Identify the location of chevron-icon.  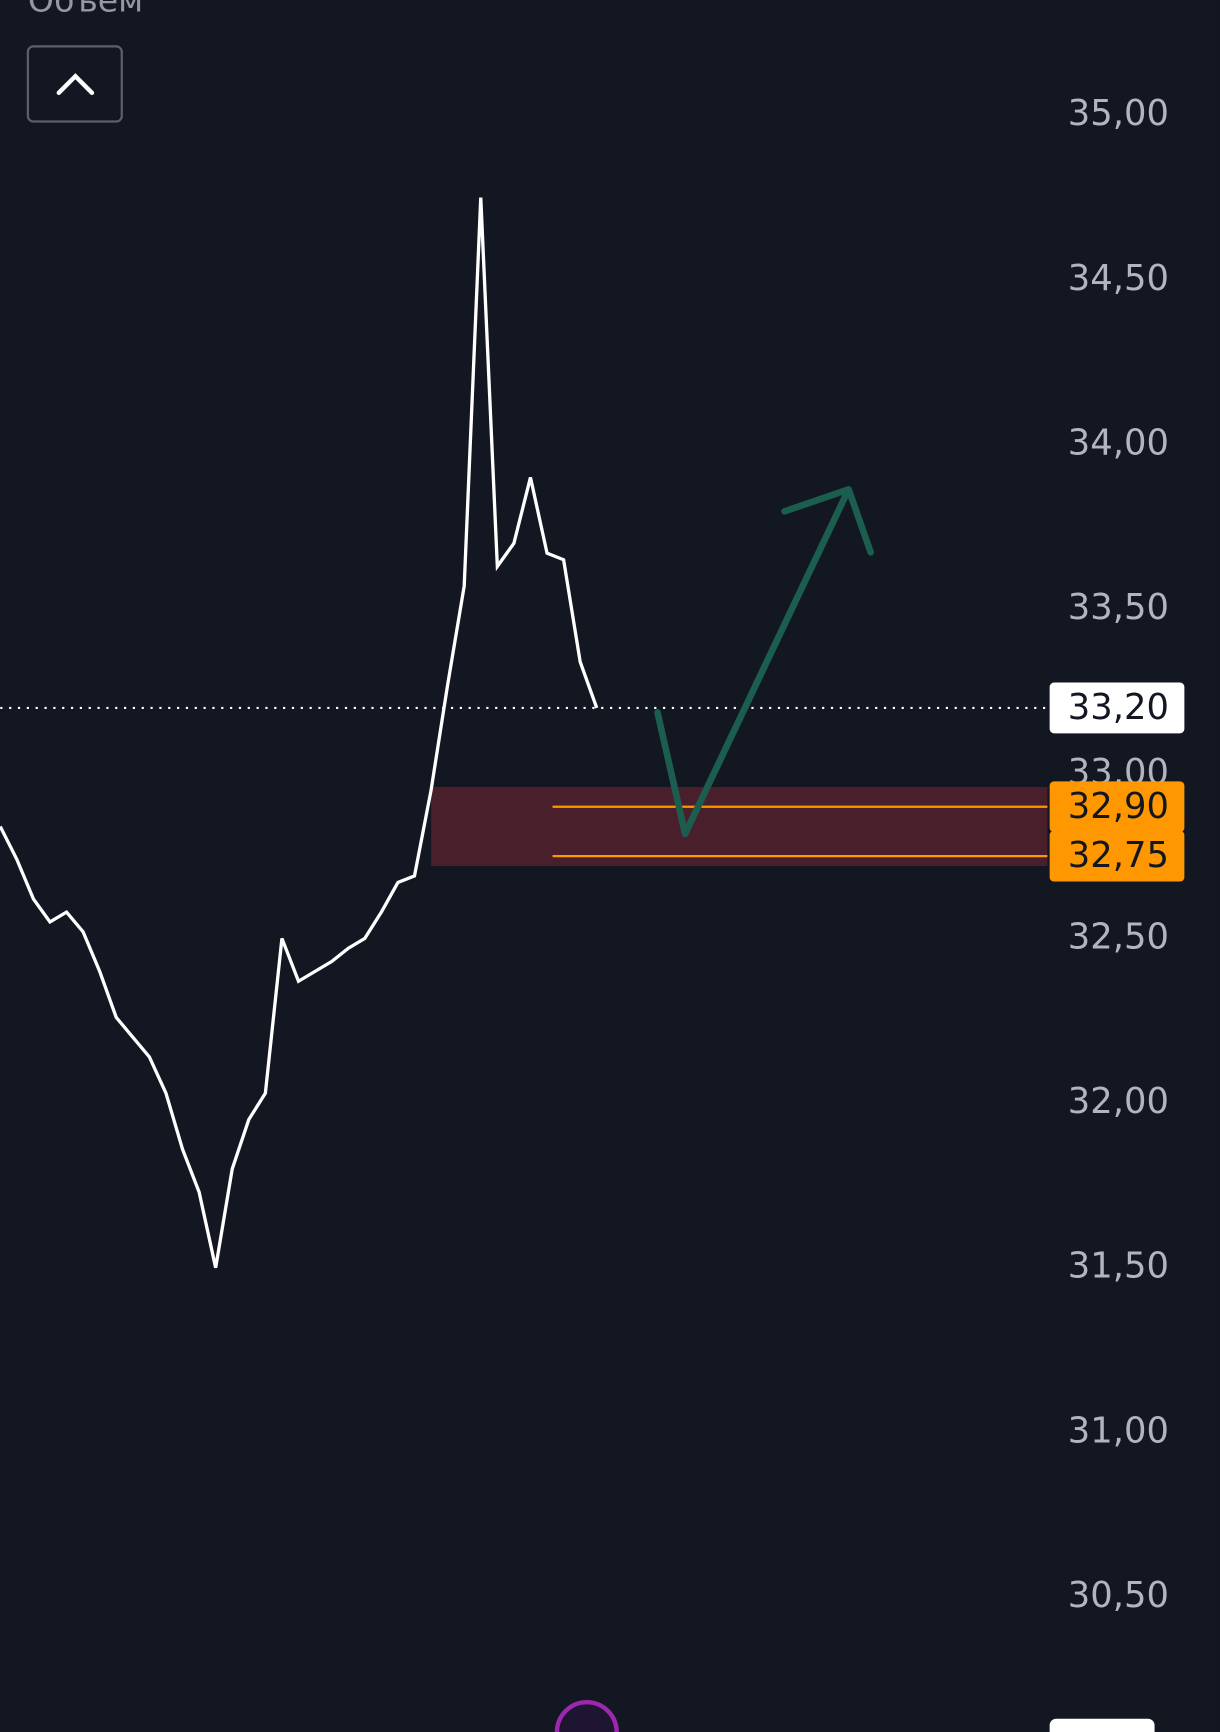
(75, 84).